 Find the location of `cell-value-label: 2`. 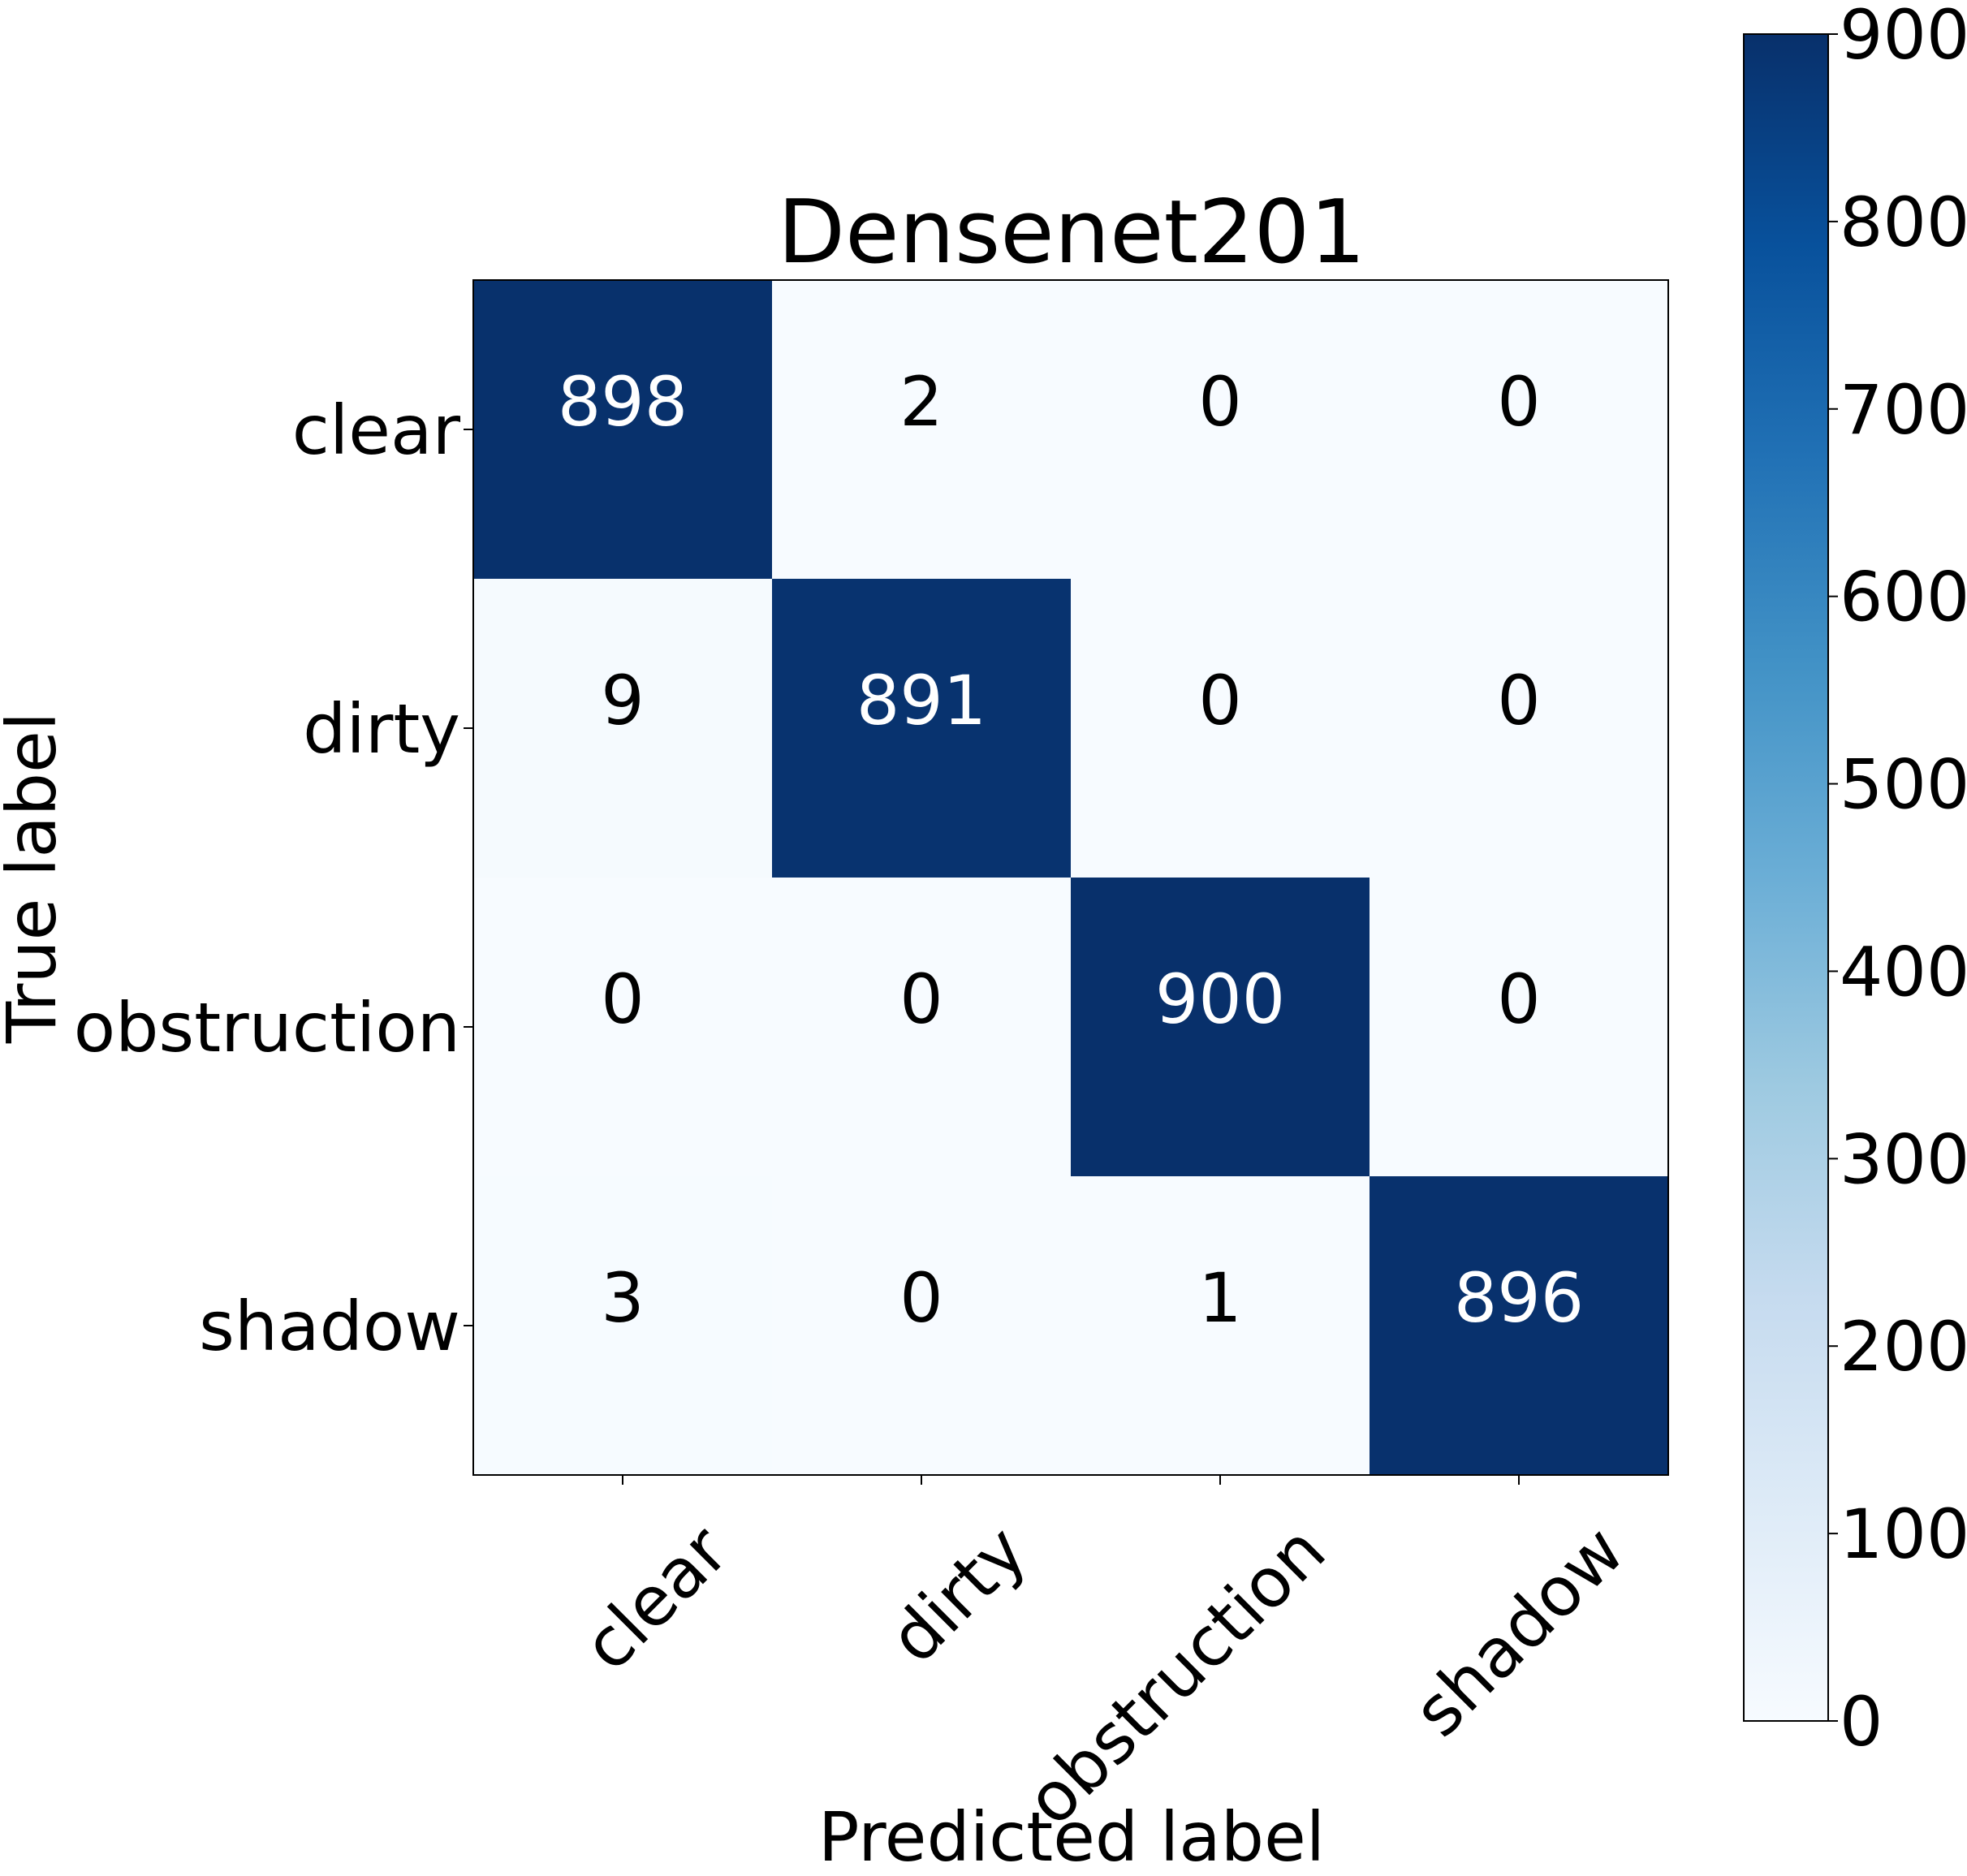

cell-value-label: 2 is located at coordinates (921, 402).